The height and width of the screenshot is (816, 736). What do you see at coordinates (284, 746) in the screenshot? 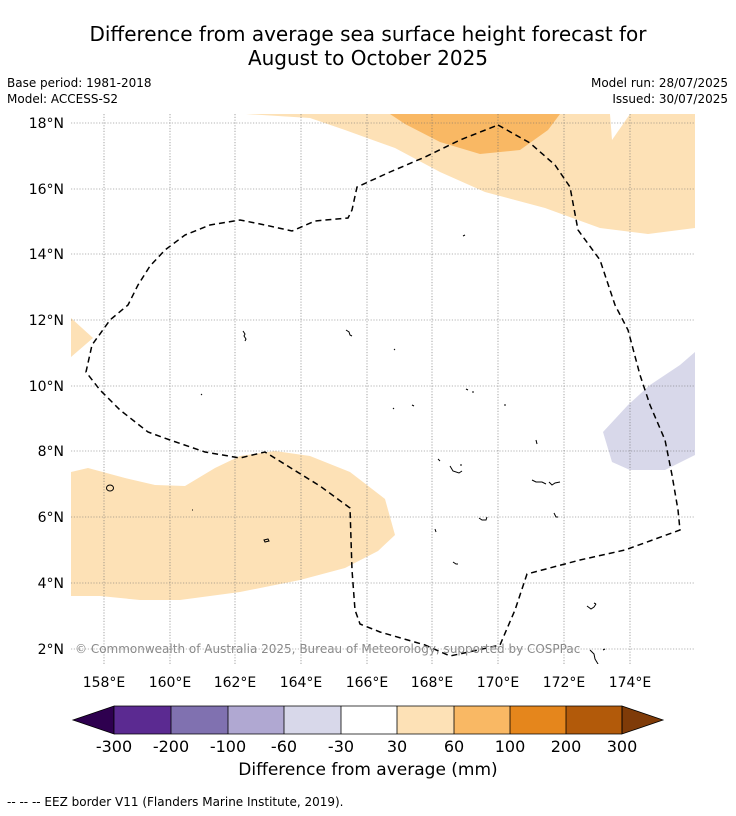
I see `colorbar-tick-label: -60` at bounding box center [284, 746].